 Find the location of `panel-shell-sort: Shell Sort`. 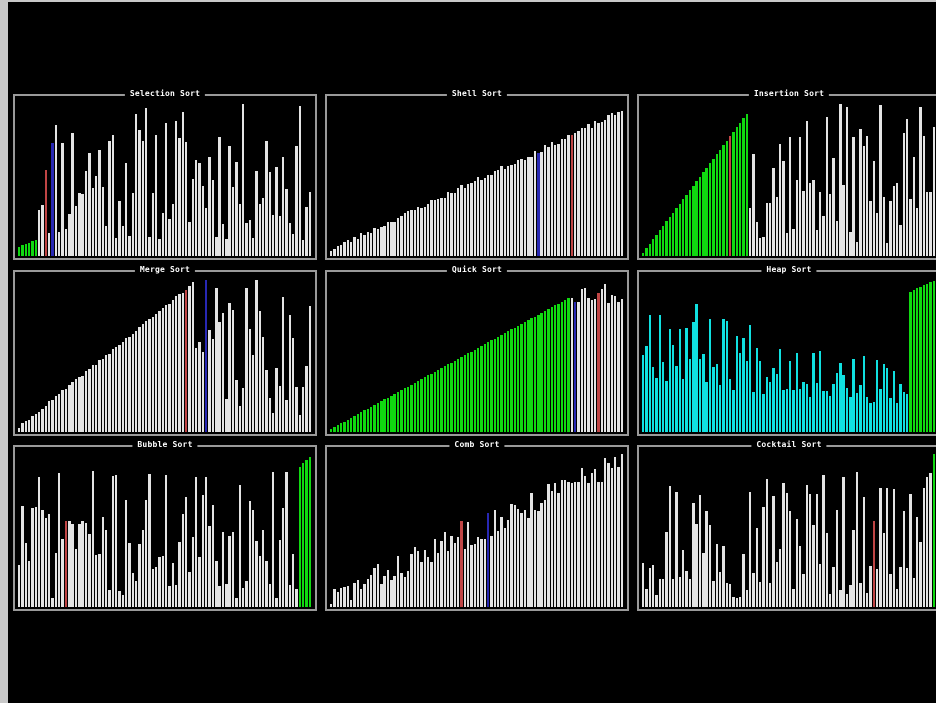

panel-shell-sort: Shell Sort is located at coordinates (477, 173).